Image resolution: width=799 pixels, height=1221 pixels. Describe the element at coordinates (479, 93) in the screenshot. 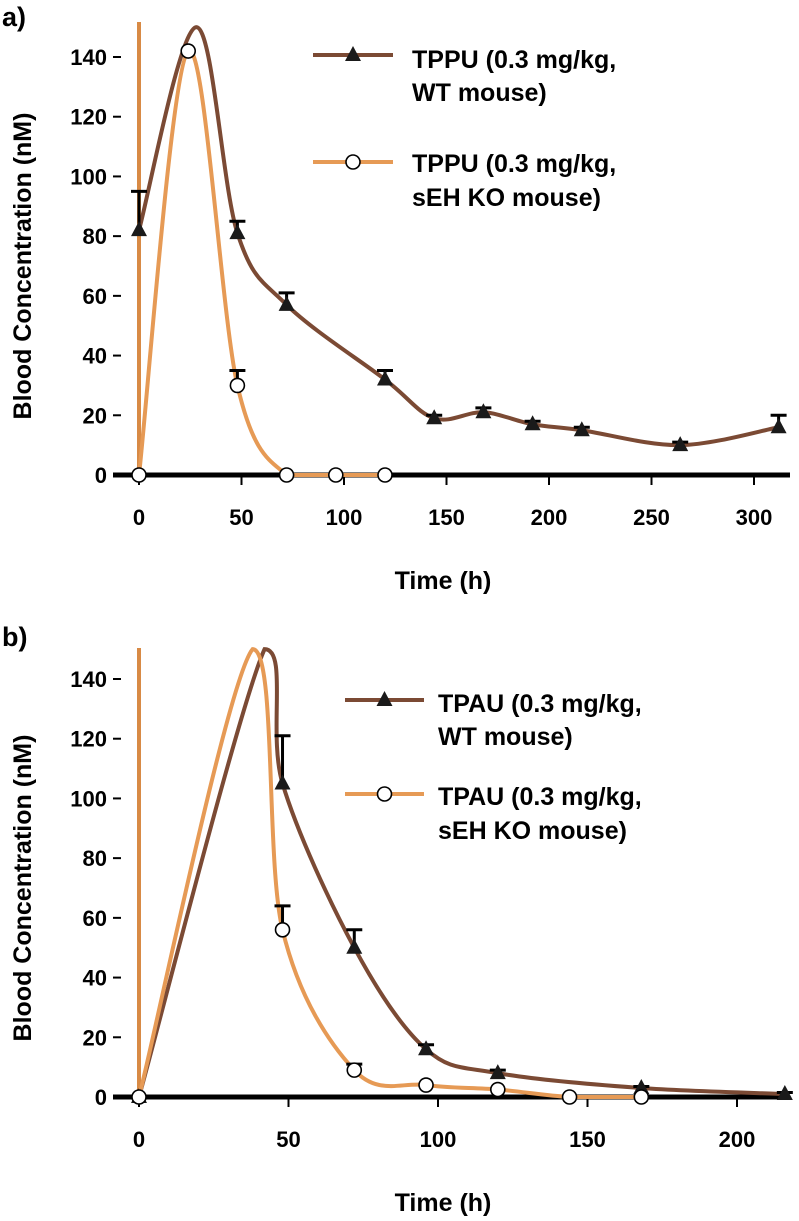

I see `legend-label-wt-a-line2: WT mouse)` at that location.